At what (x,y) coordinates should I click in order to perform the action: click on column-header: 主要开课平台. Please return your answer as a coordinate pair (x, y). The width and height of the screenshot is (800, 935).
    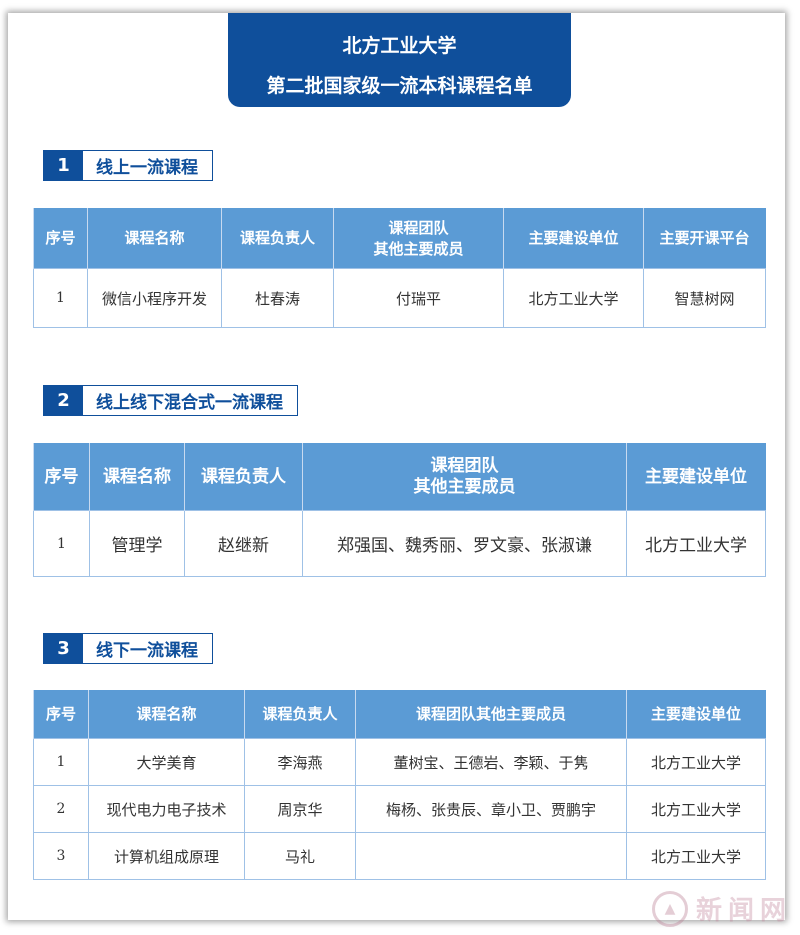
    Looking at the image, I should click on (704, 238).